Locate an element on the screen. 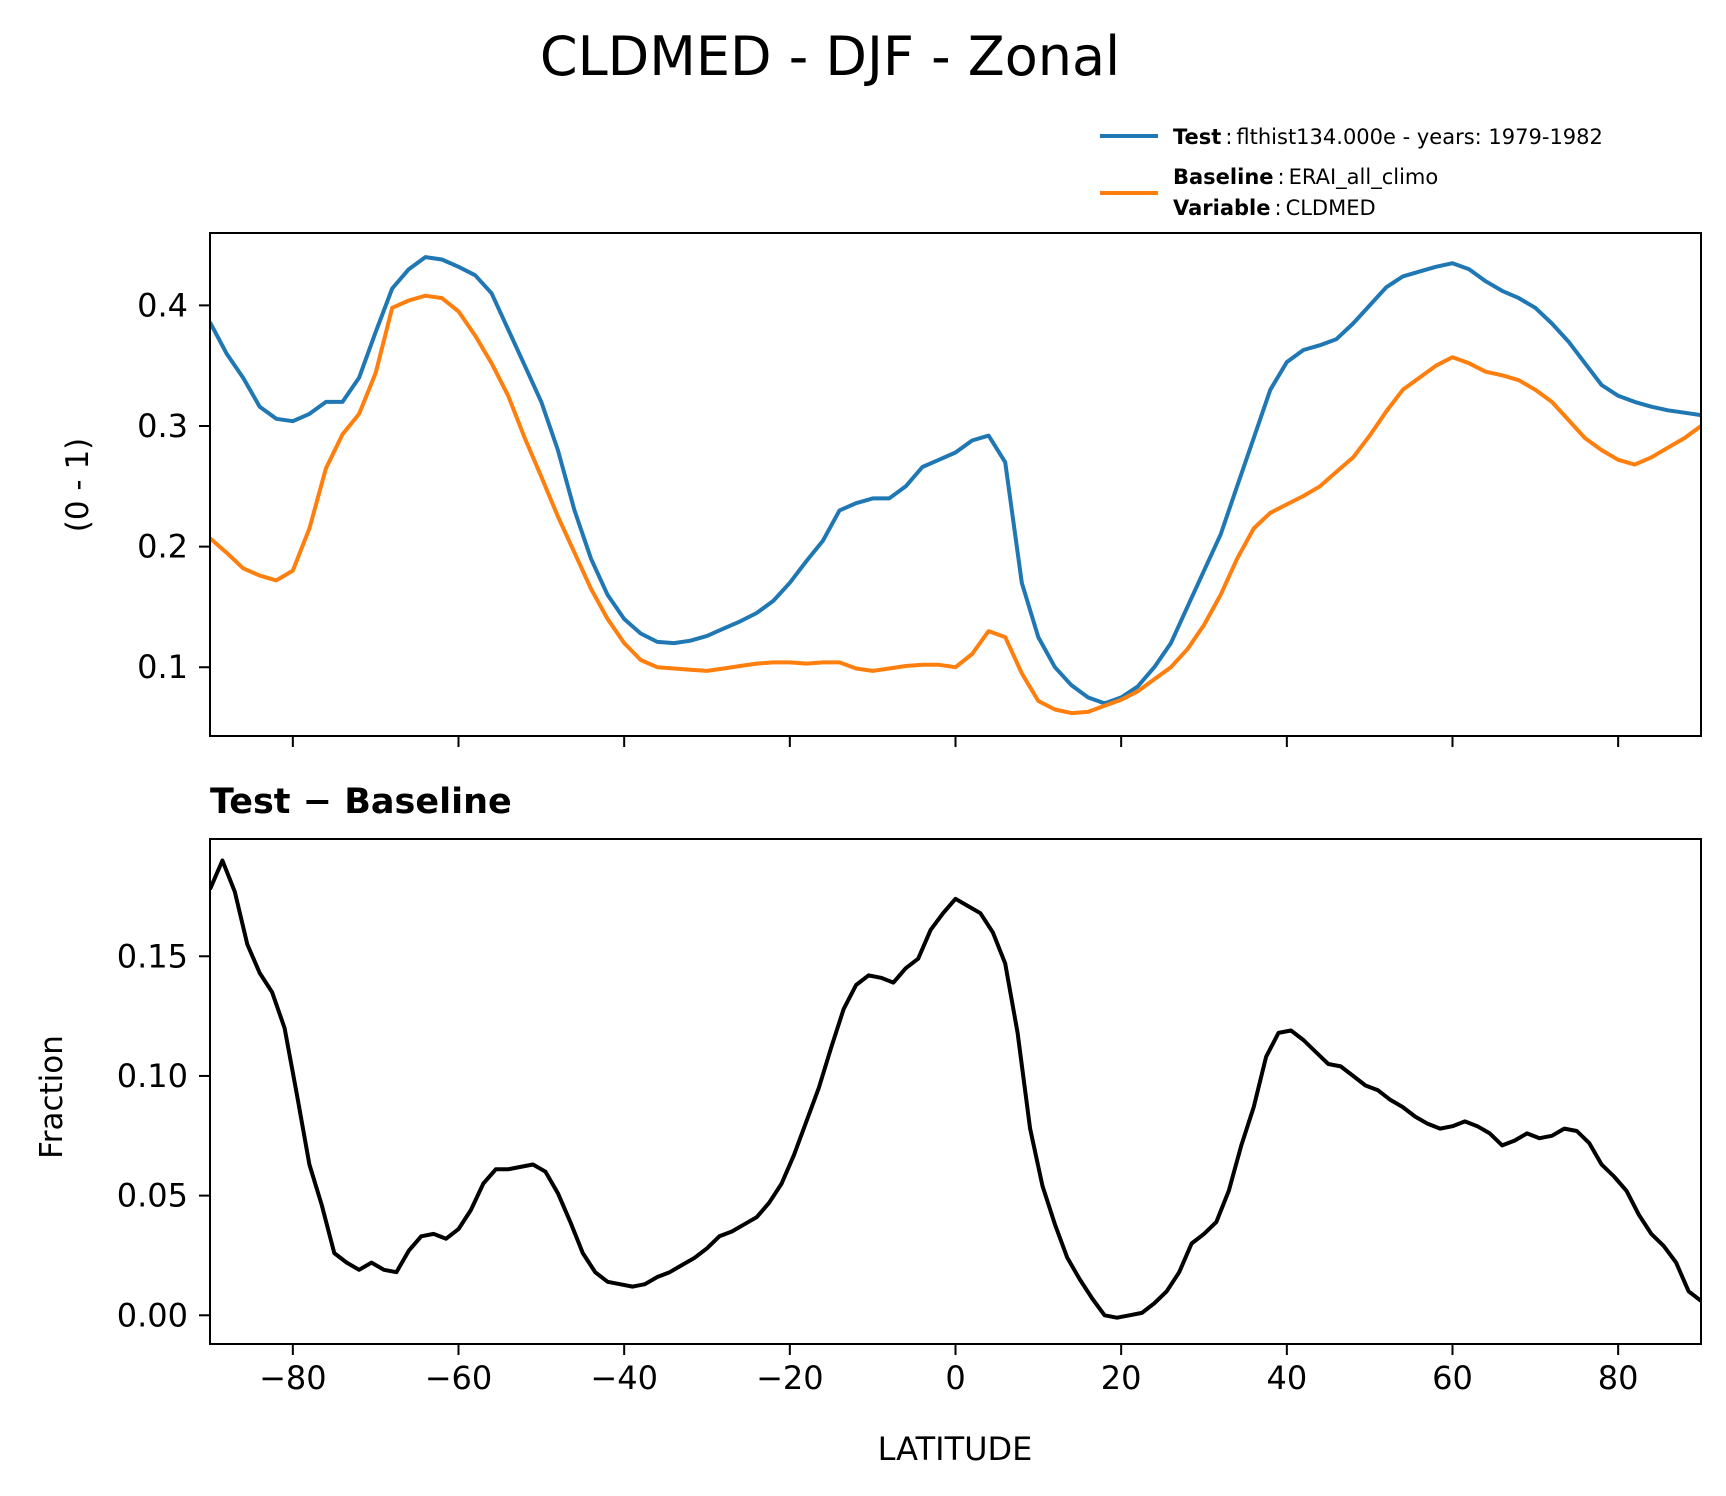 This screenshot has height=1496, width=1726. top-y-axis-label: (0 - 1) is located at coordinates (78, 485).